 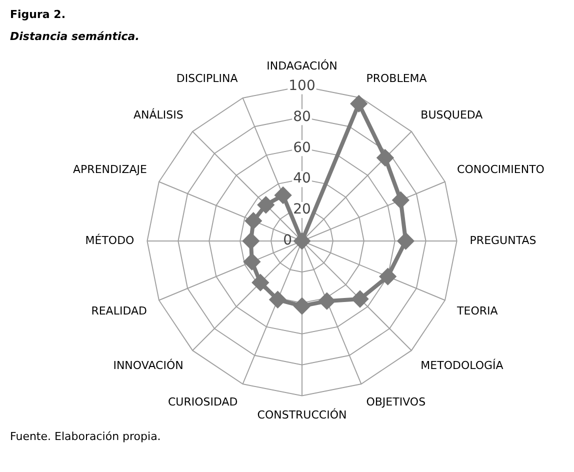 What do you see at coordinates (148, 365) in the screenshot?
I see `spoke-label: INNOVACIÓN` at bounding box center [148, 365].